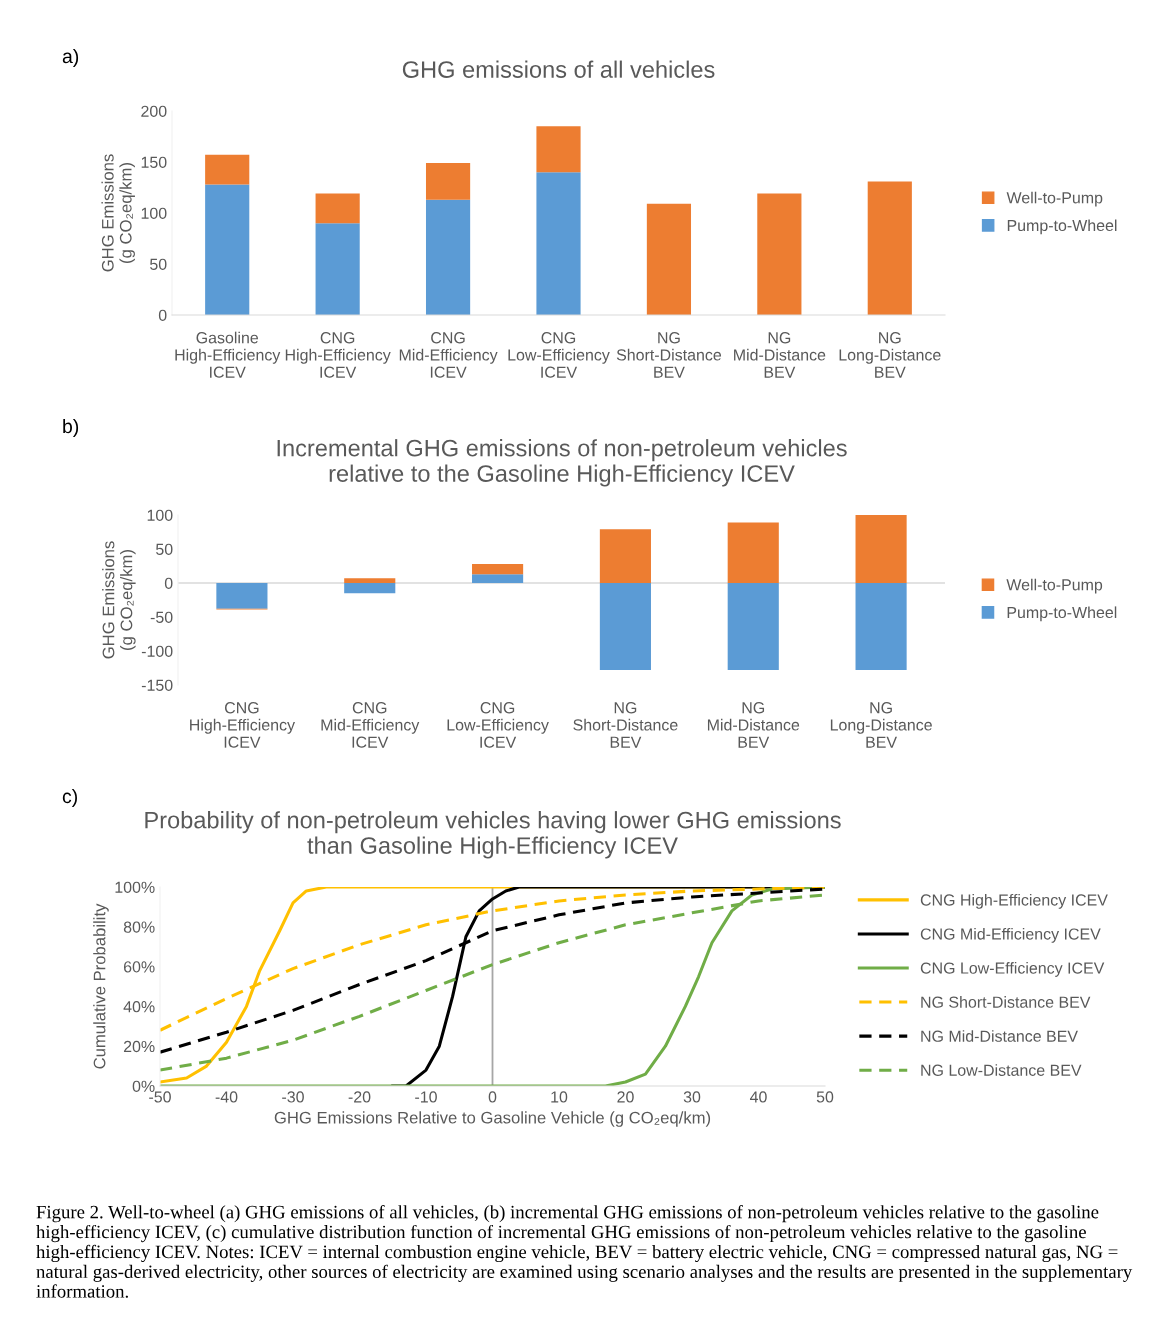  Describe the element at coordinates (825, 1097) in the screenshot. I see `x-tick-label: 50` at that location.